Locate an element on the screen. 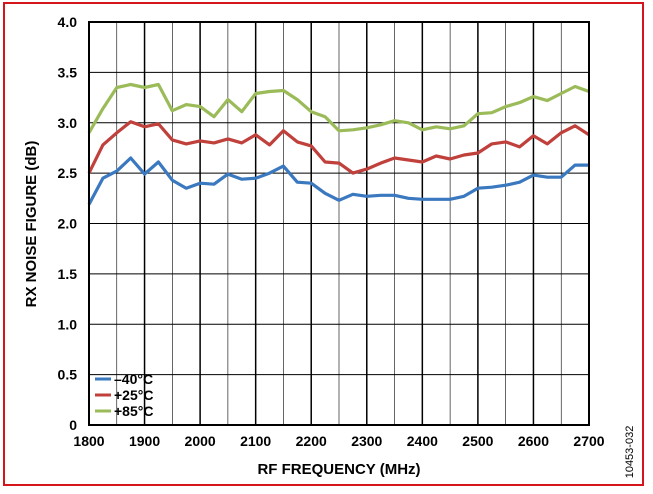 The image size is (653, 494). y-tick-label: 0 is located at coordinates (73, 425).